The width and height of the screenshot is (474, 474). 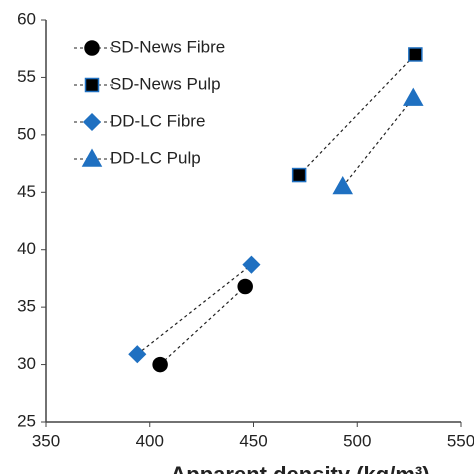 What do you see at coordinates (26, 363) in the screenshot?
I see `y-tick-label: 30` at bounding box center [26, 363].